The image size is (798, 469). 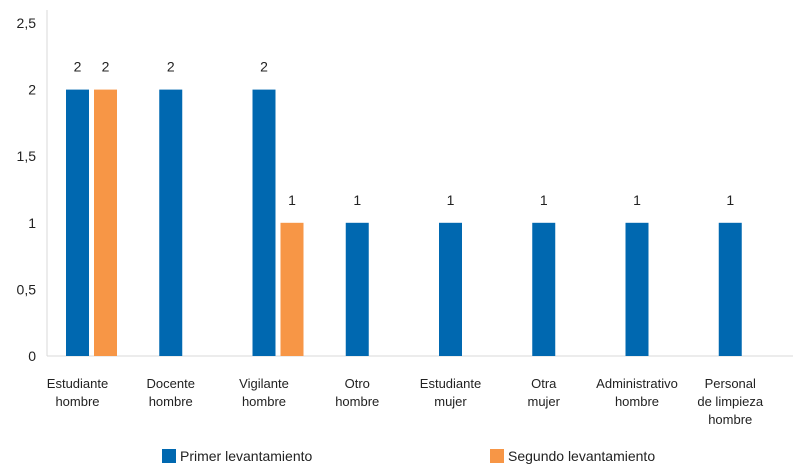 What do you see at coordinates (544, 383) in the screenshot?
I see `x-category-label: Otra` at bounding box center [544, 383].